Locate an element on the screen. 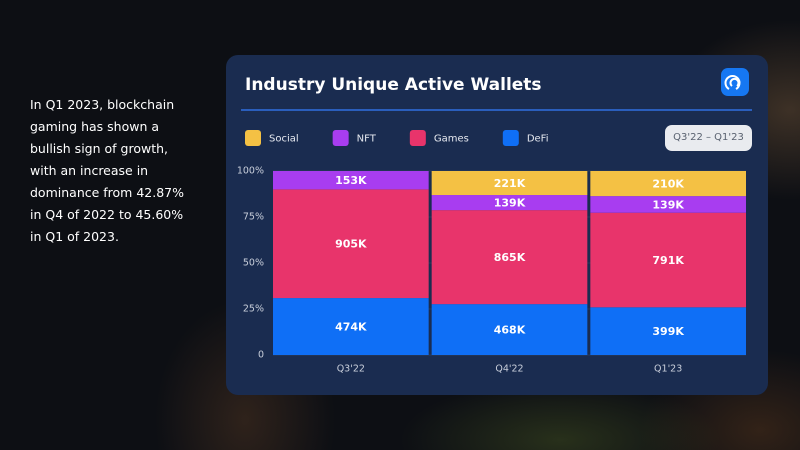  value-label: 468K is located at coordinates (510, 330).